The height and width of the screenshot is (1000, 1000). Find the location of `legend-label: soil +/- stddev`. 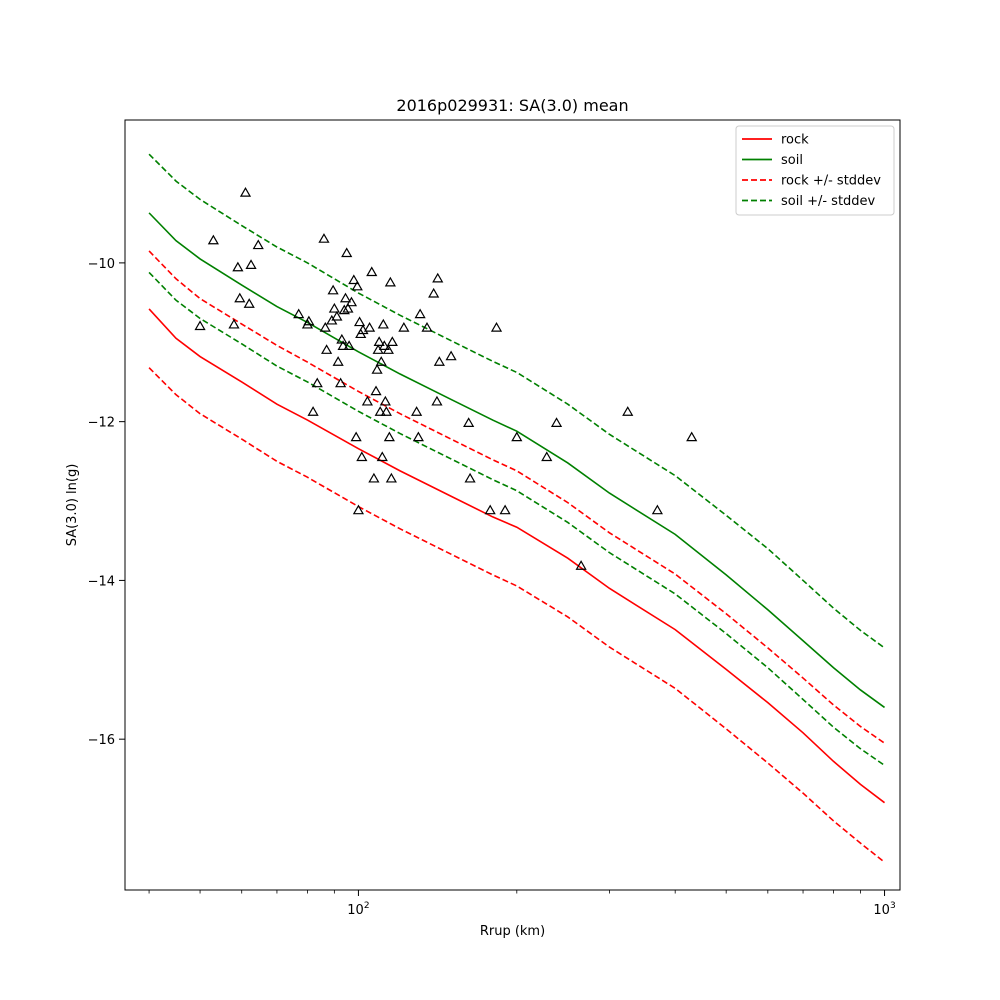

legend-label: soil +/- stddev is located at coordinates (828, 201).